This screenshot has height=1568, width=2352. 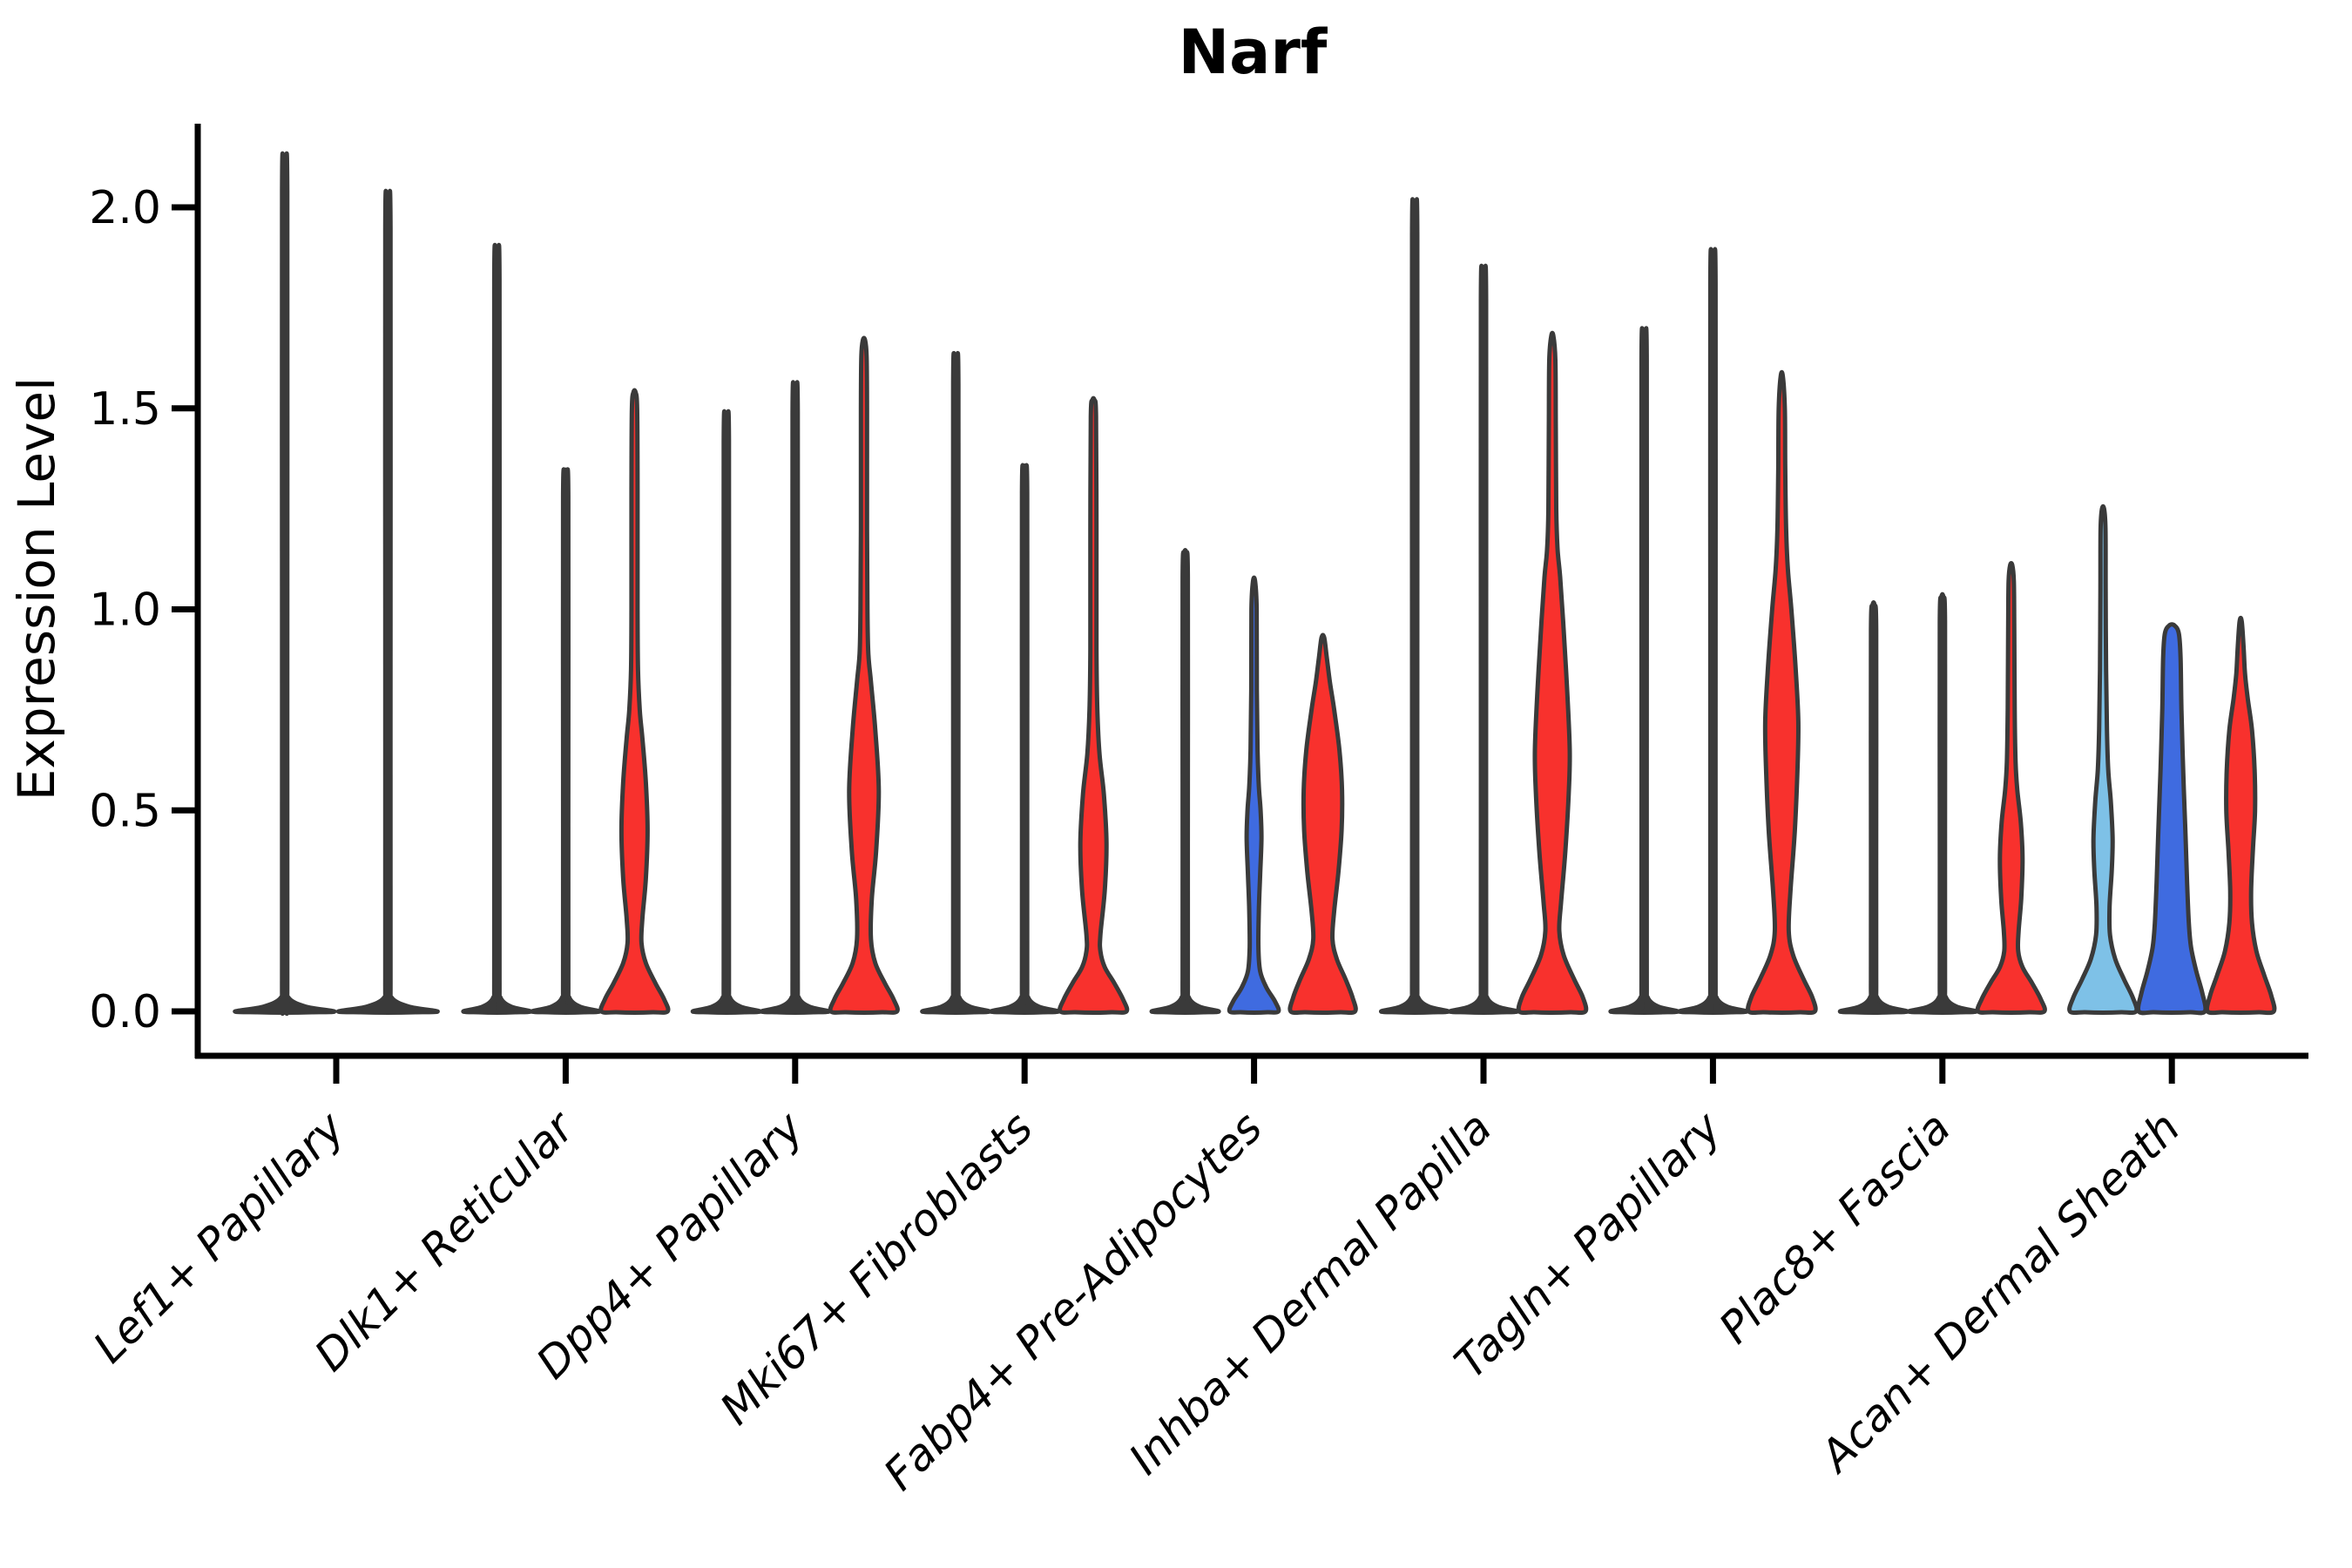 I want to click on x-tick-label: Lef1+ Papillary, so click(x=220, y=1236).